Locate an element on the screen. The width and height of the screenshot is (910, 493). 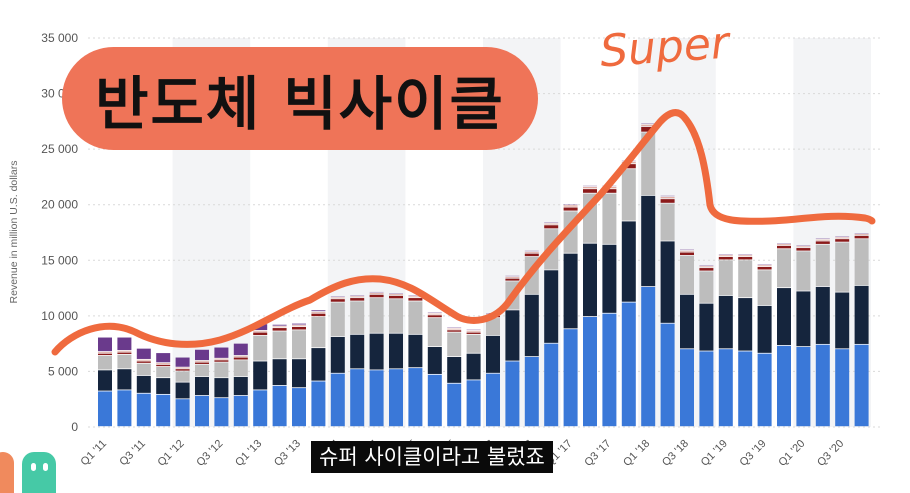
video-title: 반도체 빅사이클 is located at coordinates (300, 103).